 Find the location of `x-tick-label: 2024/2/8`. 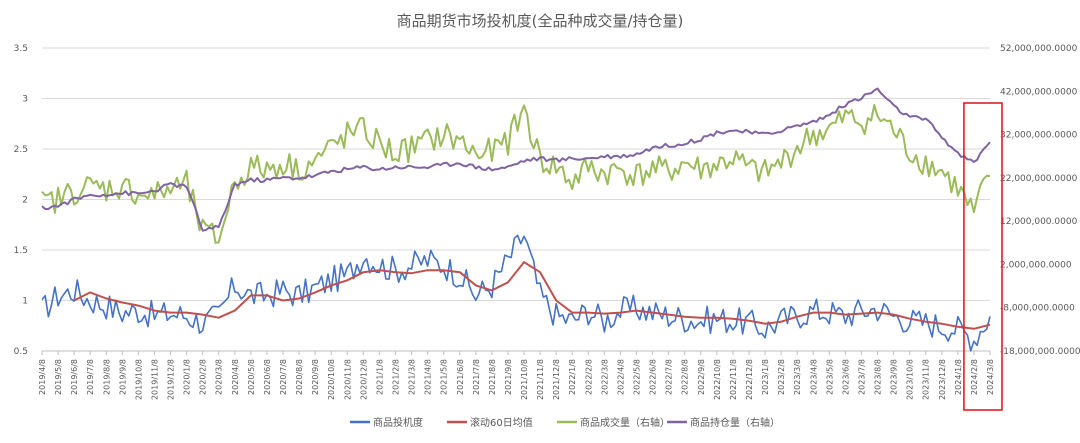

x-tick-label: 2024/2/8 is located at coordinates (974, 377).